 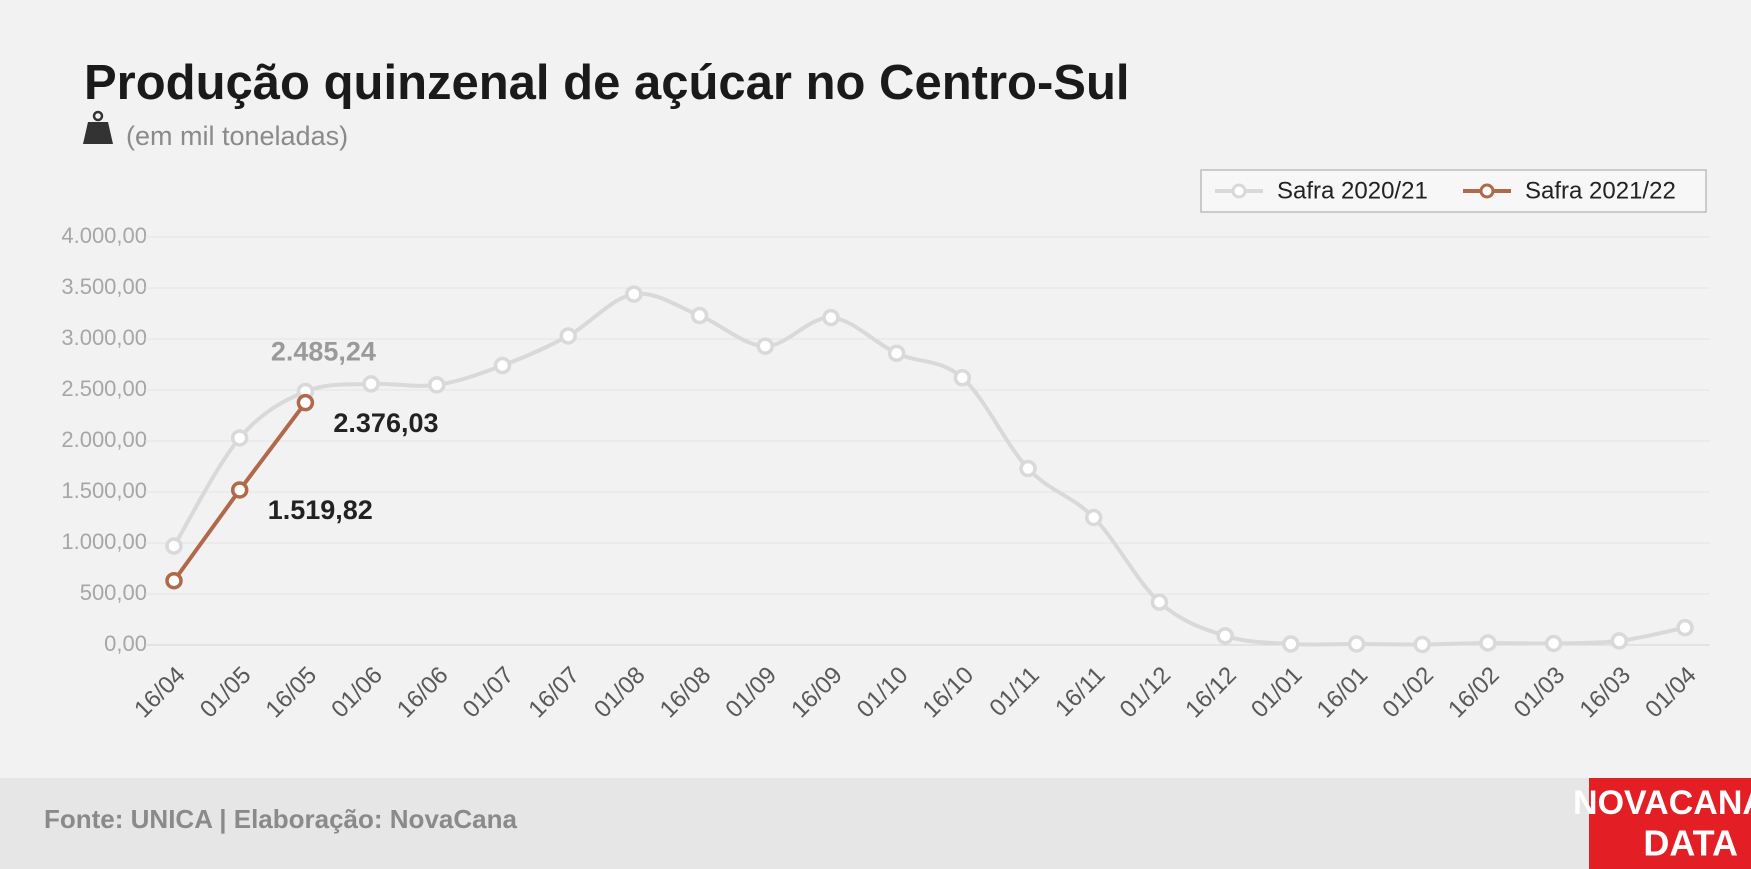 I want to click on x-tick-label: 16/05, so click(x=292, y=693).